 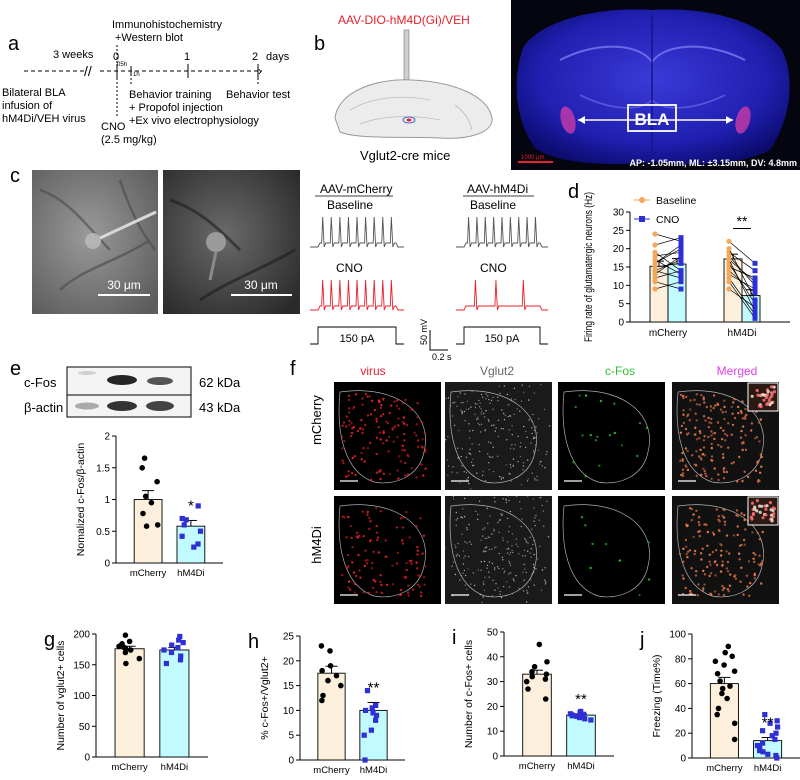 What do you see at coordinates (621, 323) in the screenshot?
I see `y-tick-label: 0` at bounding box center [621, 323].